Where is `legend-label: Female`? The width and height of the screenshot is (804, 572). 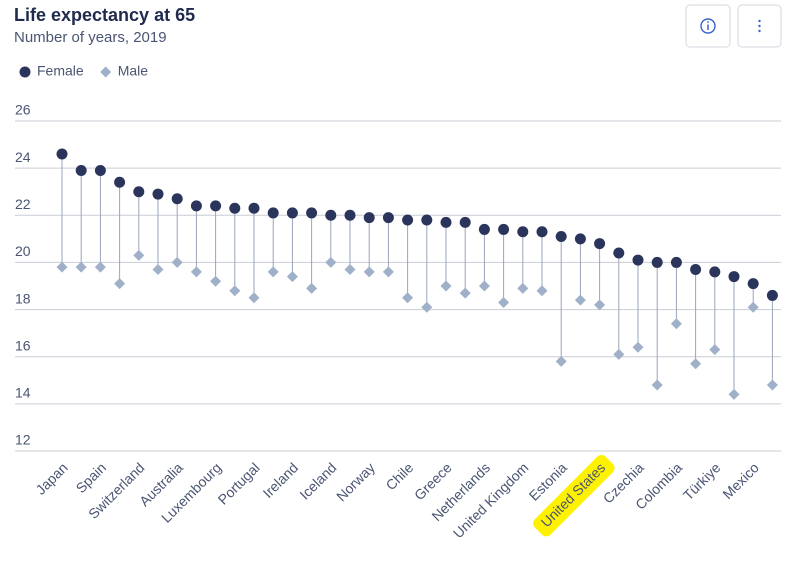 legend-label: Female is located at coordinates (60, 71).